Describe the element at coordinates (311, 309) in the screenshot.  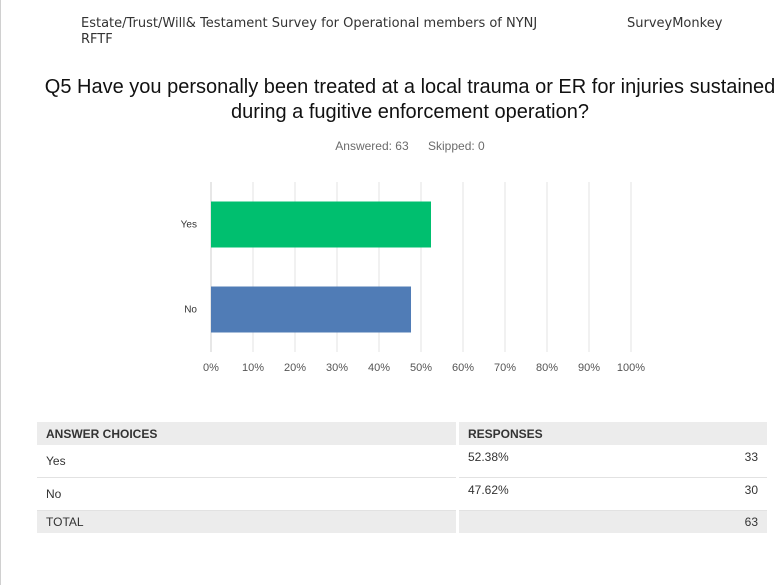
I see `bar-no` at that location.